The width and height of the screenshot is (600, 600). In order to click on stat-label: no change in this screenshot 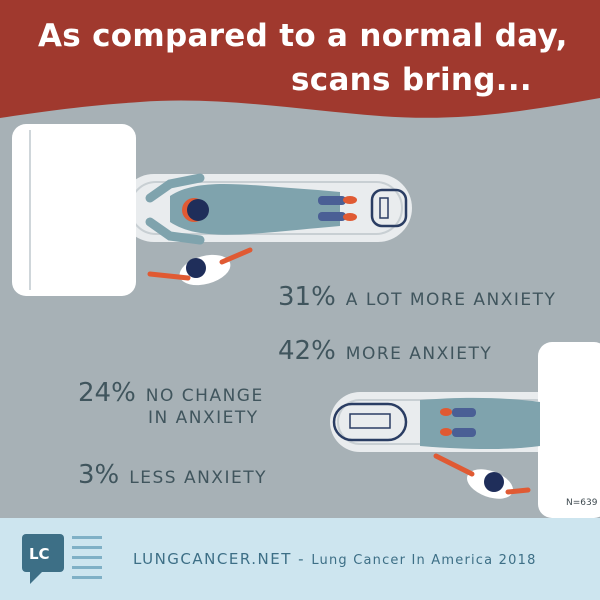, I will do `click(204, 396)`.